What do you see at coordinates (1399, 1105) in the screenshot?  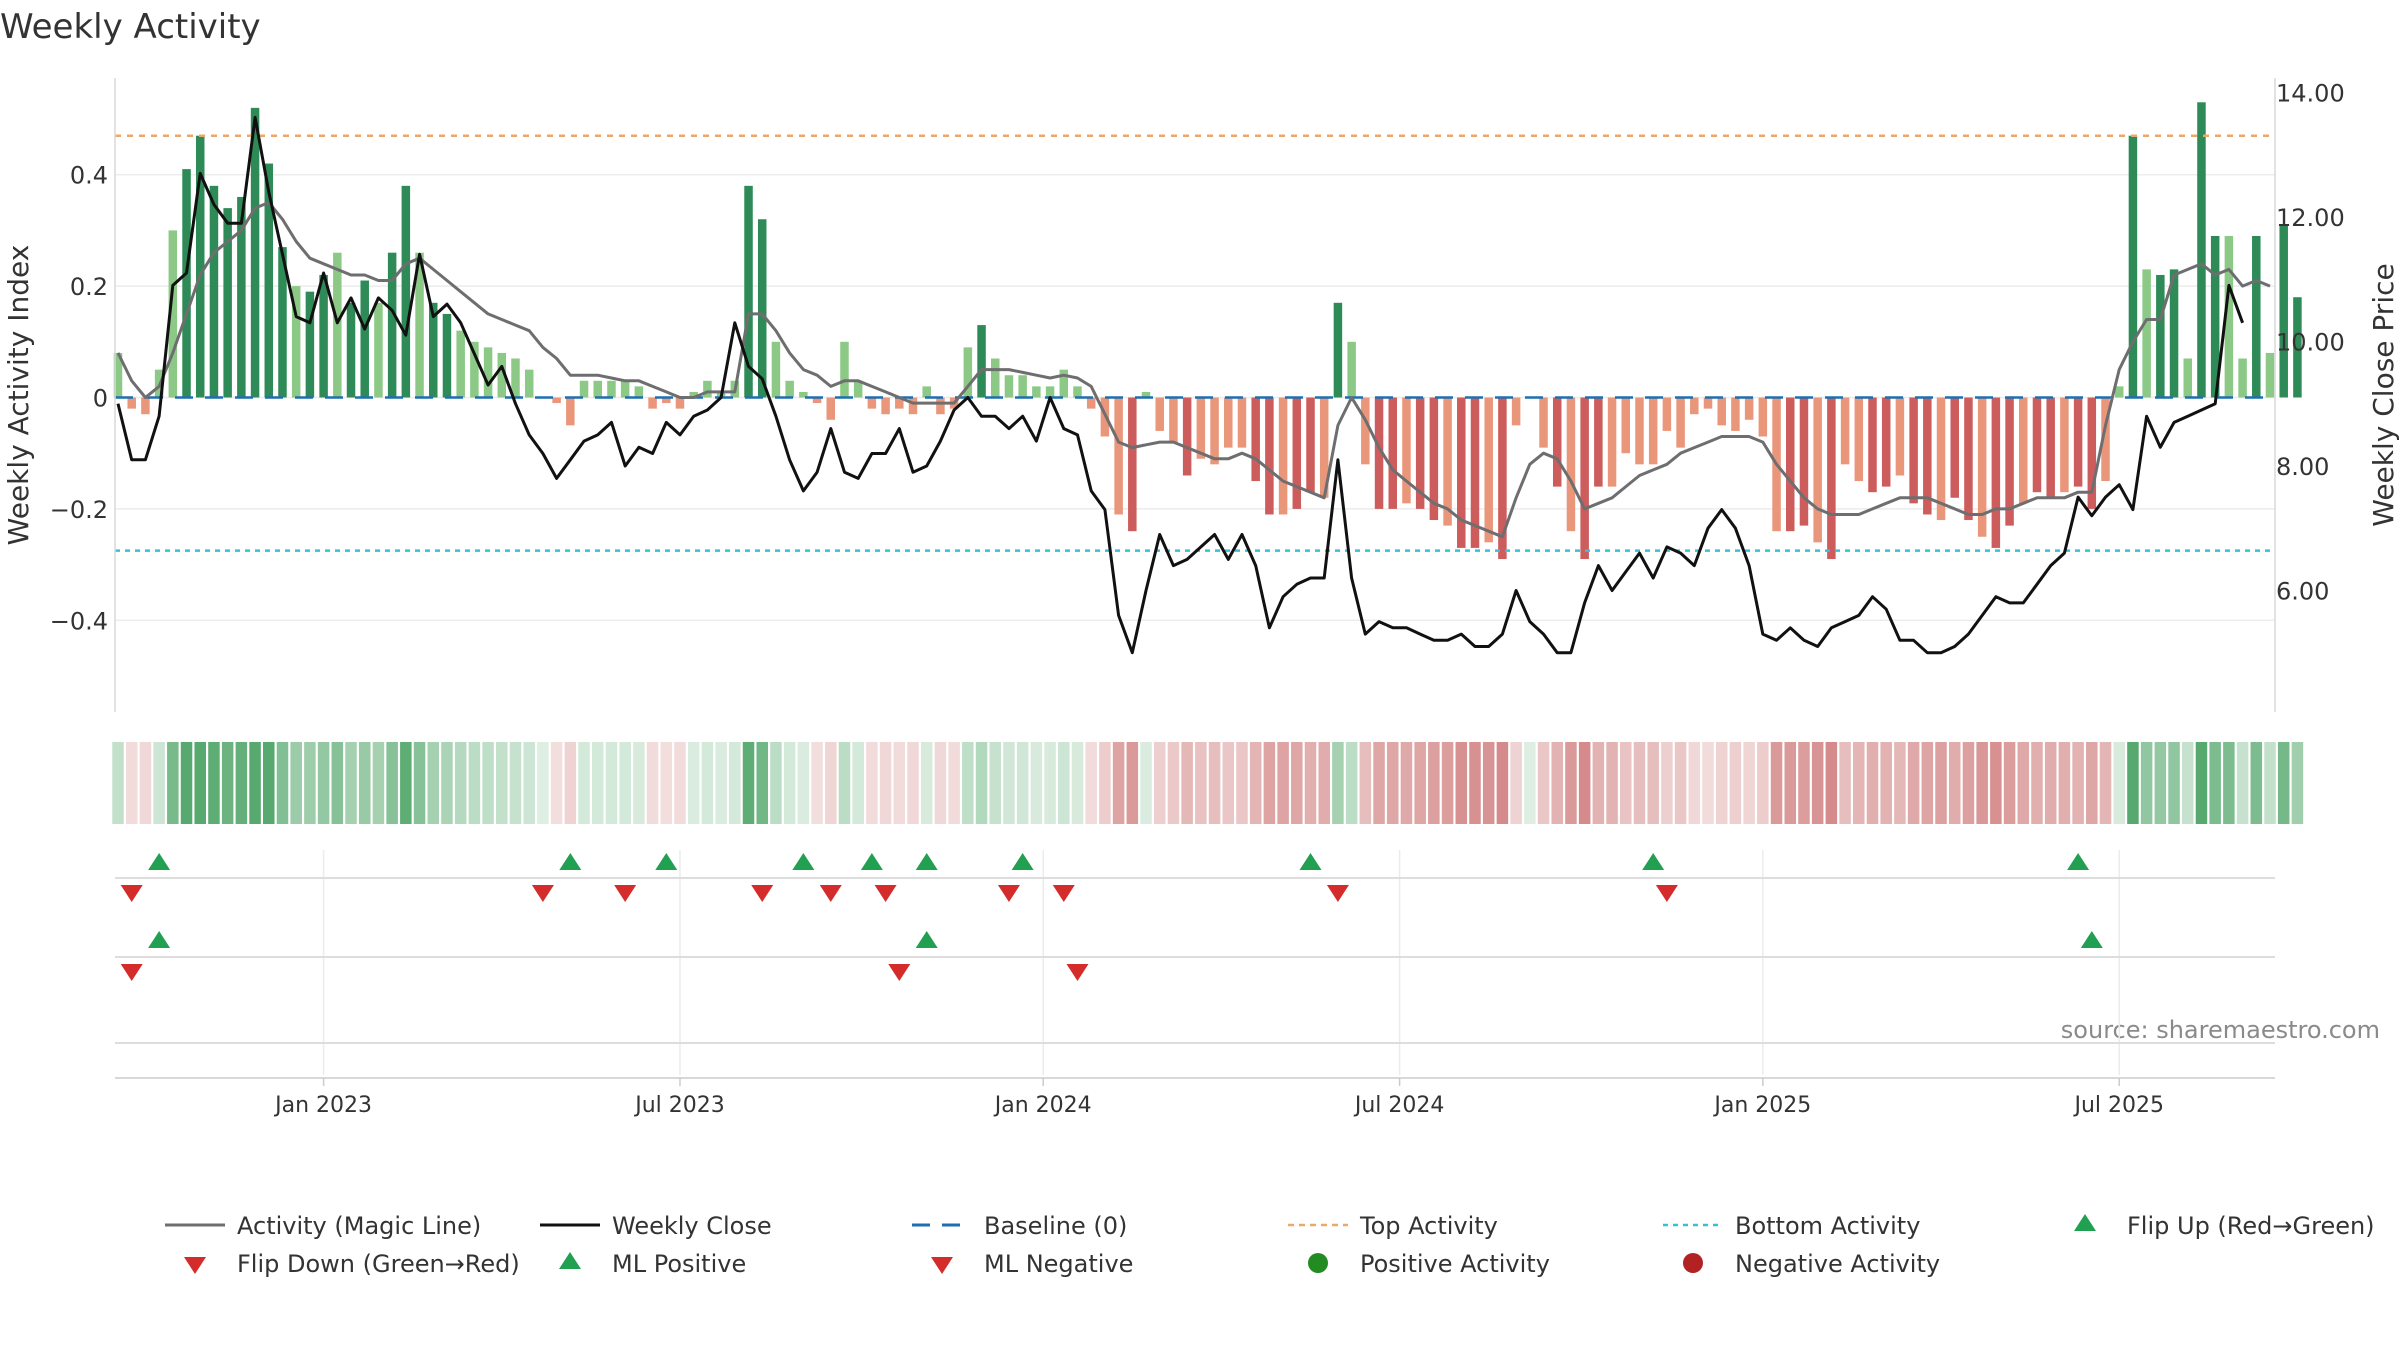 I see `x-tick-label: Jul 2024` at bounding box center [1399, 1105].